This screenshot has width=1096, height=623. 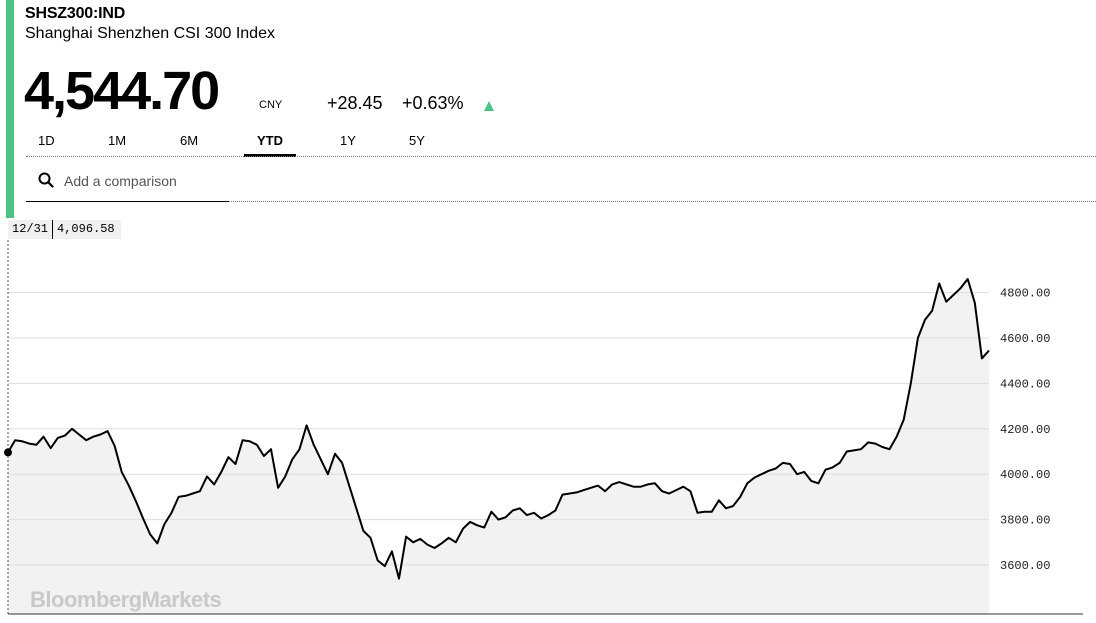 I want to click on hover-tooltip: 12/31 4,096.58, so click(x=64, y=229).